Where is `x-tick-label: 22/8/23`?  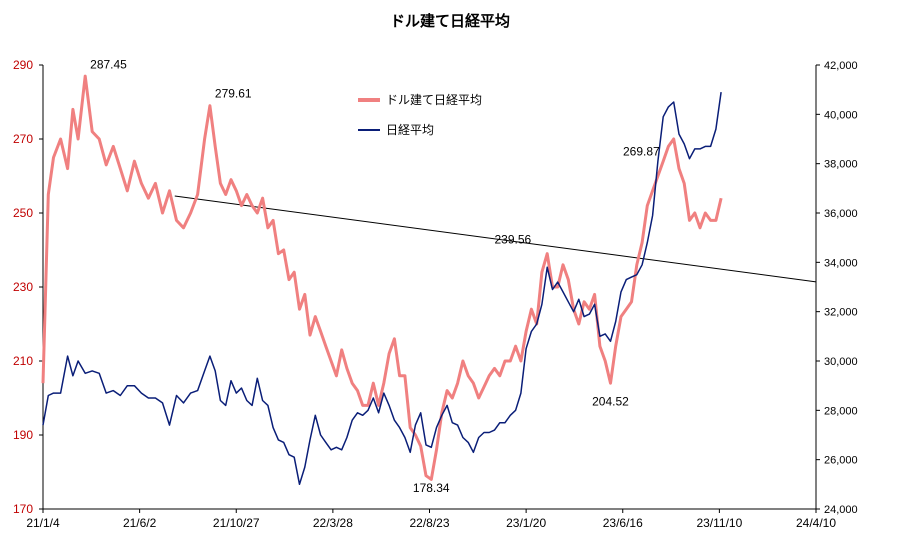 x-tick-label: 22/8/23 is located at coordinates (429, 523).